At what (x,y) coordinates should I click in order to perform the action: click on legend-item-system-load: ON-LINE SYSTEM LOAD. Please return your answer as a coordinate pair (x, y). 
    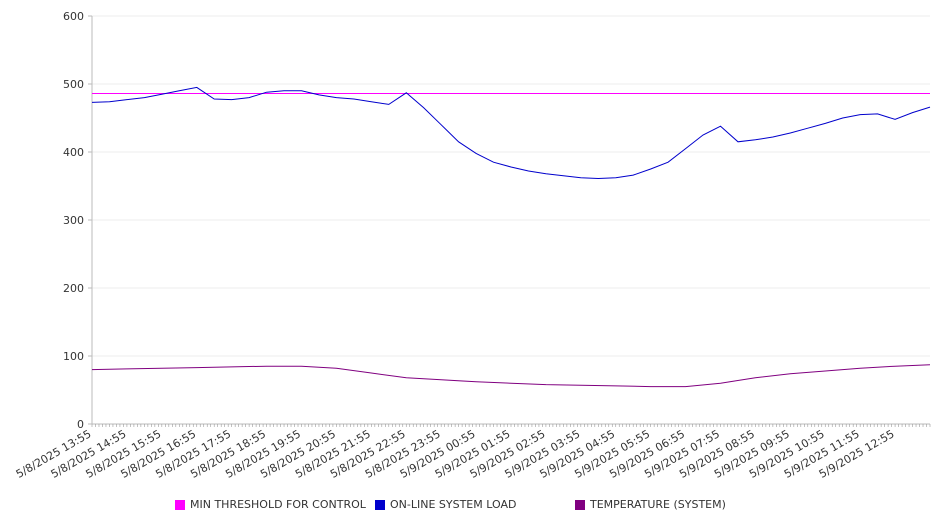
    Looking at the image, I should click on (445, 504).